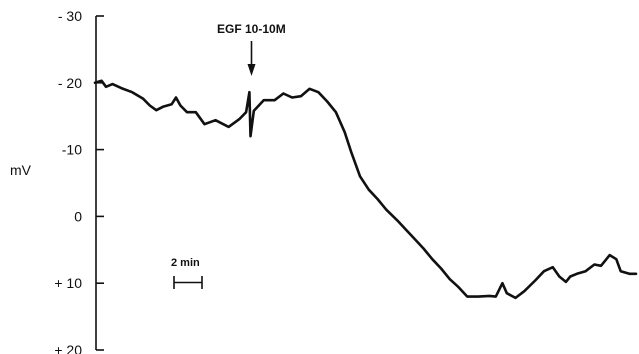 The height and width of the screenshot is (354, 639). Describe the element at coordinates (188, 282) in the screenshot. I see `time-scale-line` at that location.